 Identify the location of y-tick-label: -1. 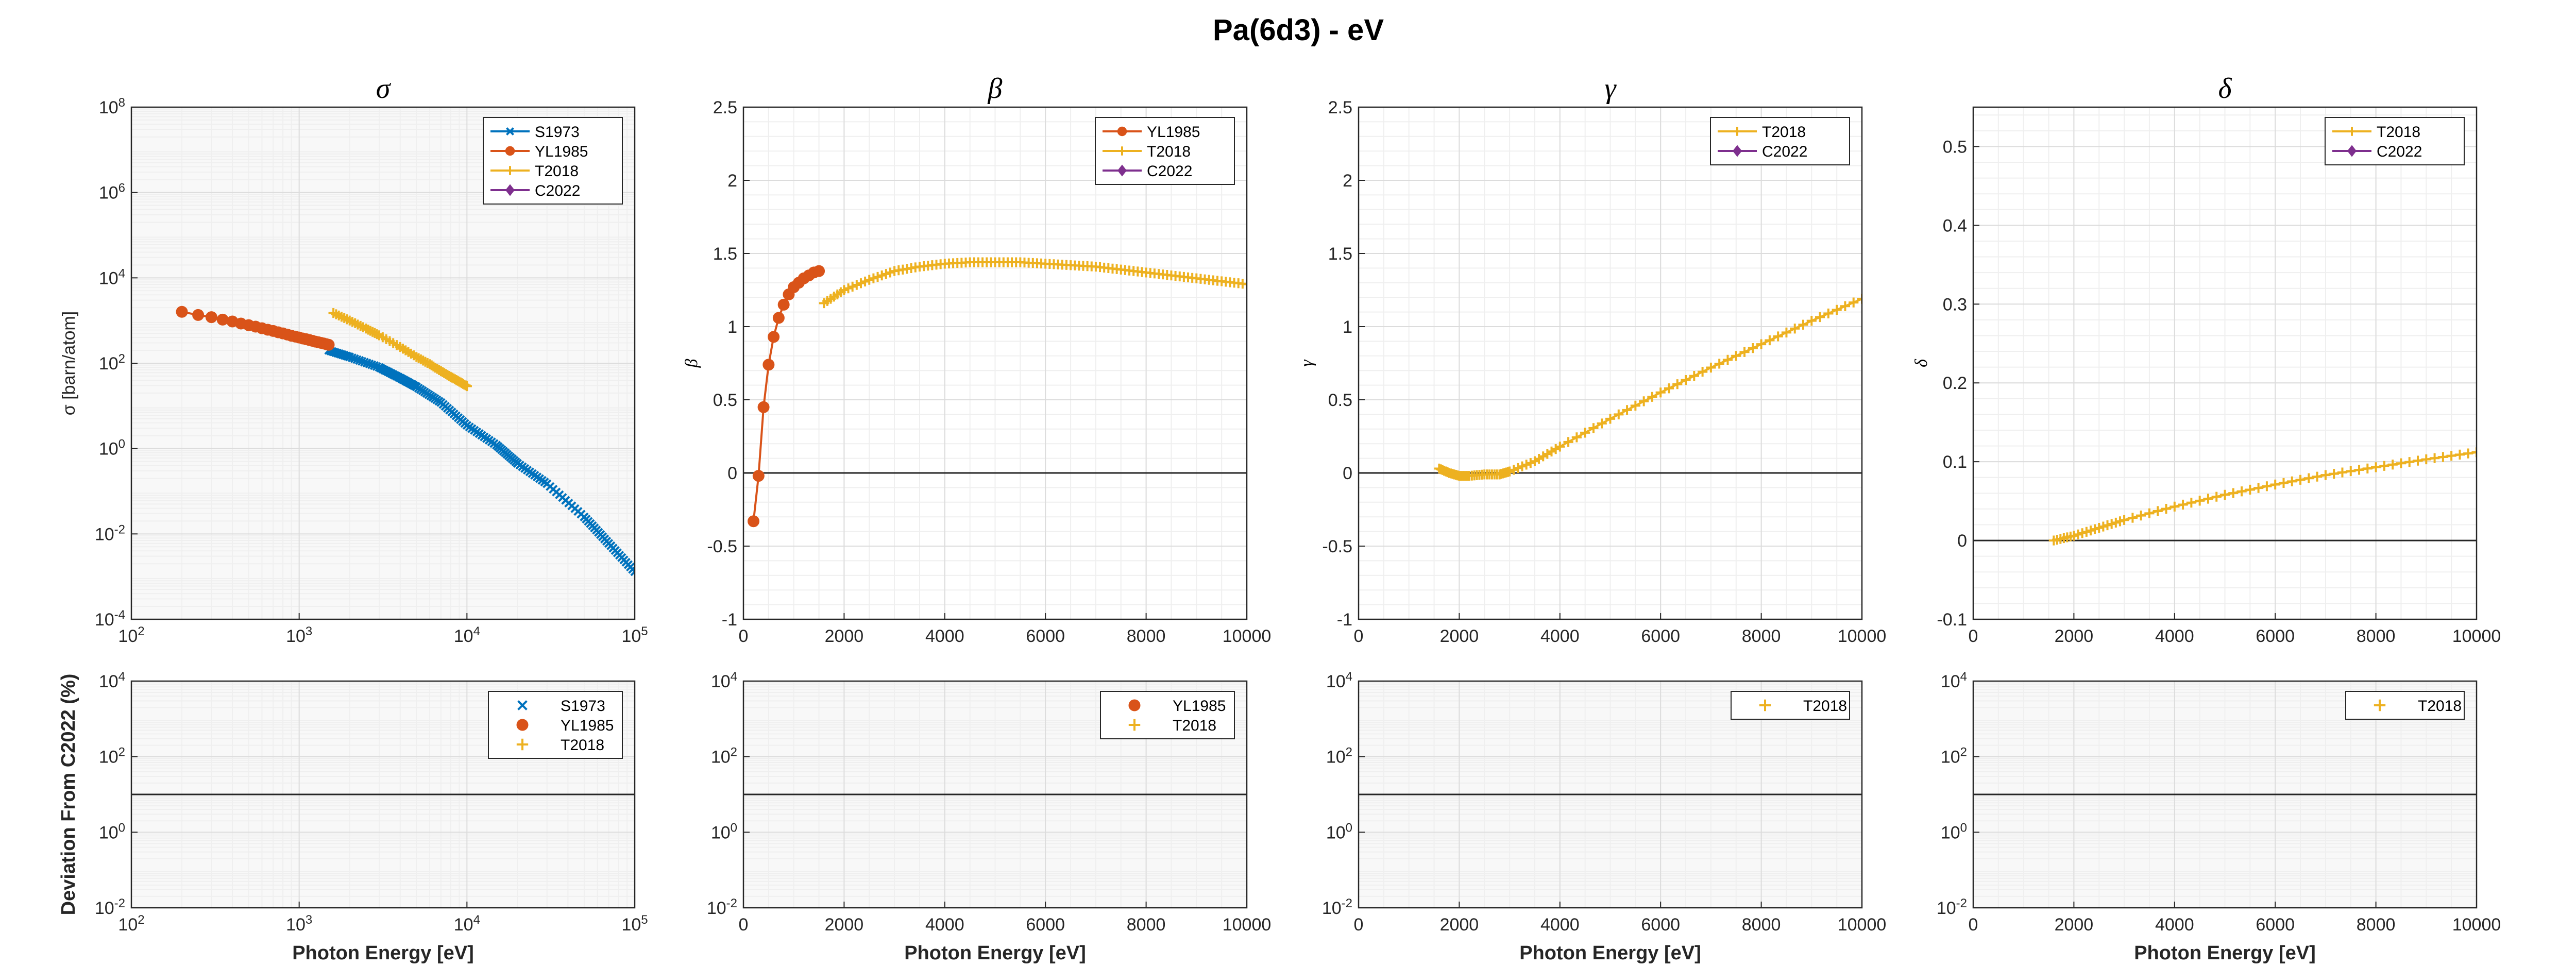
(1344, 620).